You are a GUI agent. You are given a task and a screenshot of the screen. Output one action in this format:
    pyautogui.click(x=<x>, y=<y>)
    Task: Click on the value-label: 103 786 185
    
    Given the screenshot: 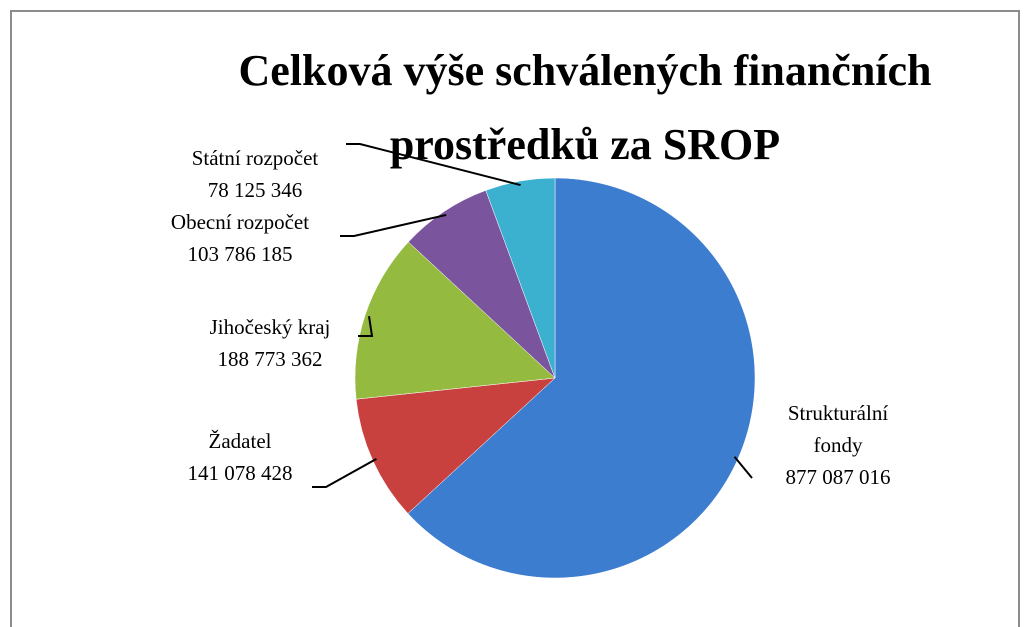 What is the action you would take?
    pyautogui.click(x=240, y=254)
    